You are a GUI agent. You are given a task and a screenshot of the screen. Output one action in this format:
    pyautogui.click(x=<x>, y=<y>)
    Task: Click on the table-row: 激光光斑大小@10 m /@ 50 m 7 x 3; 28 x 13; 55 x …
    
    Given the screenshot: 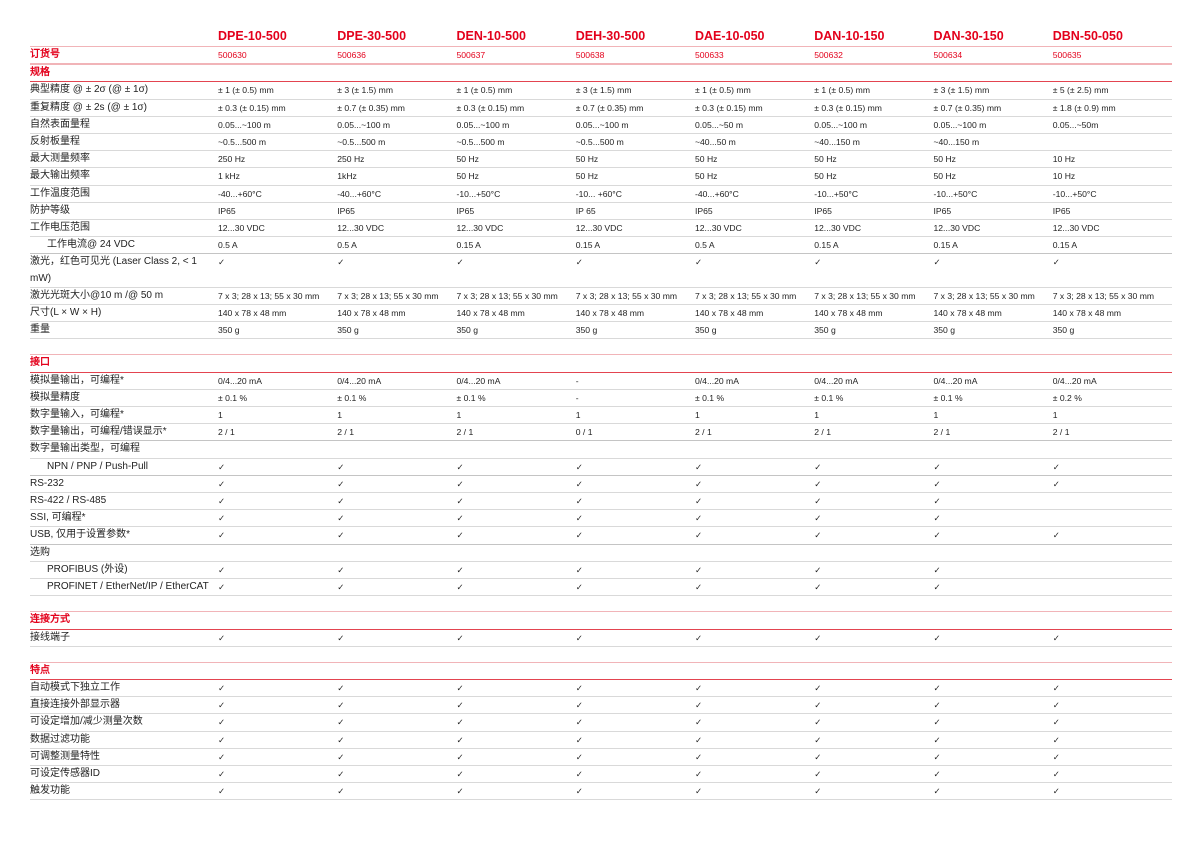 What is the action you would take?
    pyautogui.click(x=601, y=297)
    